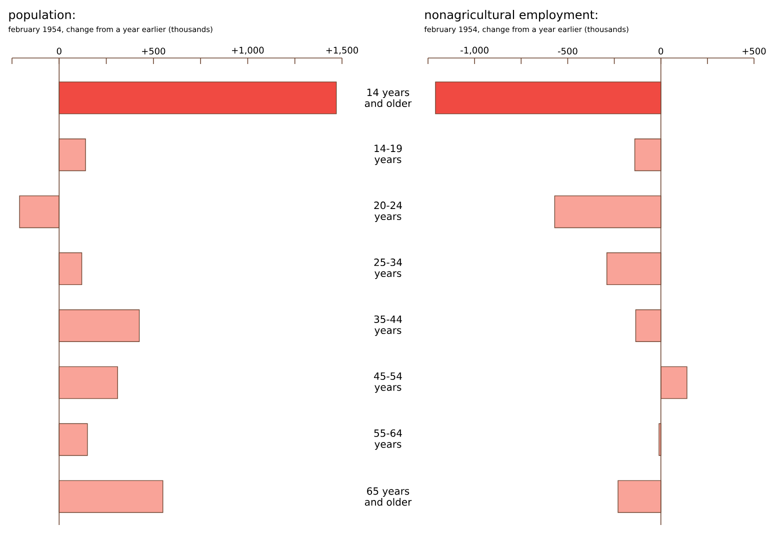  What do you see at coordinates (342, 50) in the screenshot?
I see `x-tick-label: +1,500` at bounding box center [342, 50].